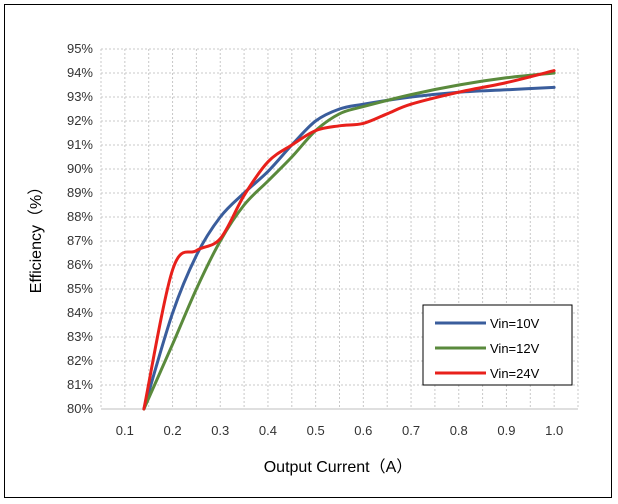 The height and width of the screenshot is (504, 618). What do you see at coordinates (80, 48) in the screenshot?
I see `y-tick-label: 95%` at bounding box center [80, 48].